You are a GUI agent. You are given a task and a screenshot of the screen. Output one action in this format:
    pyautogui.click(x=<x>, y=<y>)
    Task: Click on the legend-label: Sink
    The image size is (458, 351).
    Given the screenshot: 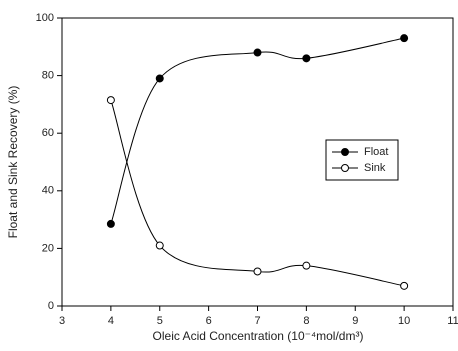 What is the action you would take?
    pyautogui.click(x=375, y=168)
    